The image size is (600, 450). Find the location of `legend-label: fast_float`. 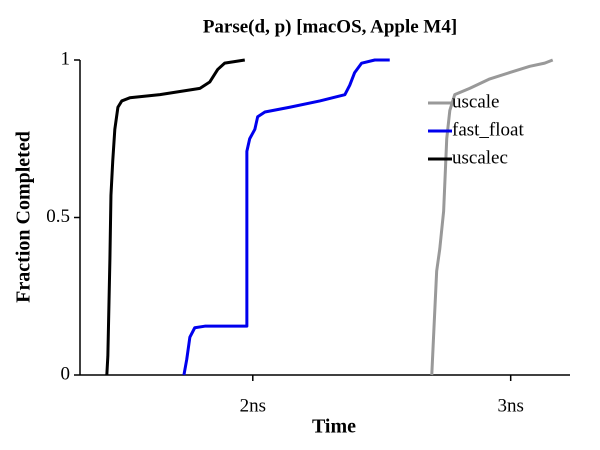

legend-label: fast_float is located at coordinates (488, 129).